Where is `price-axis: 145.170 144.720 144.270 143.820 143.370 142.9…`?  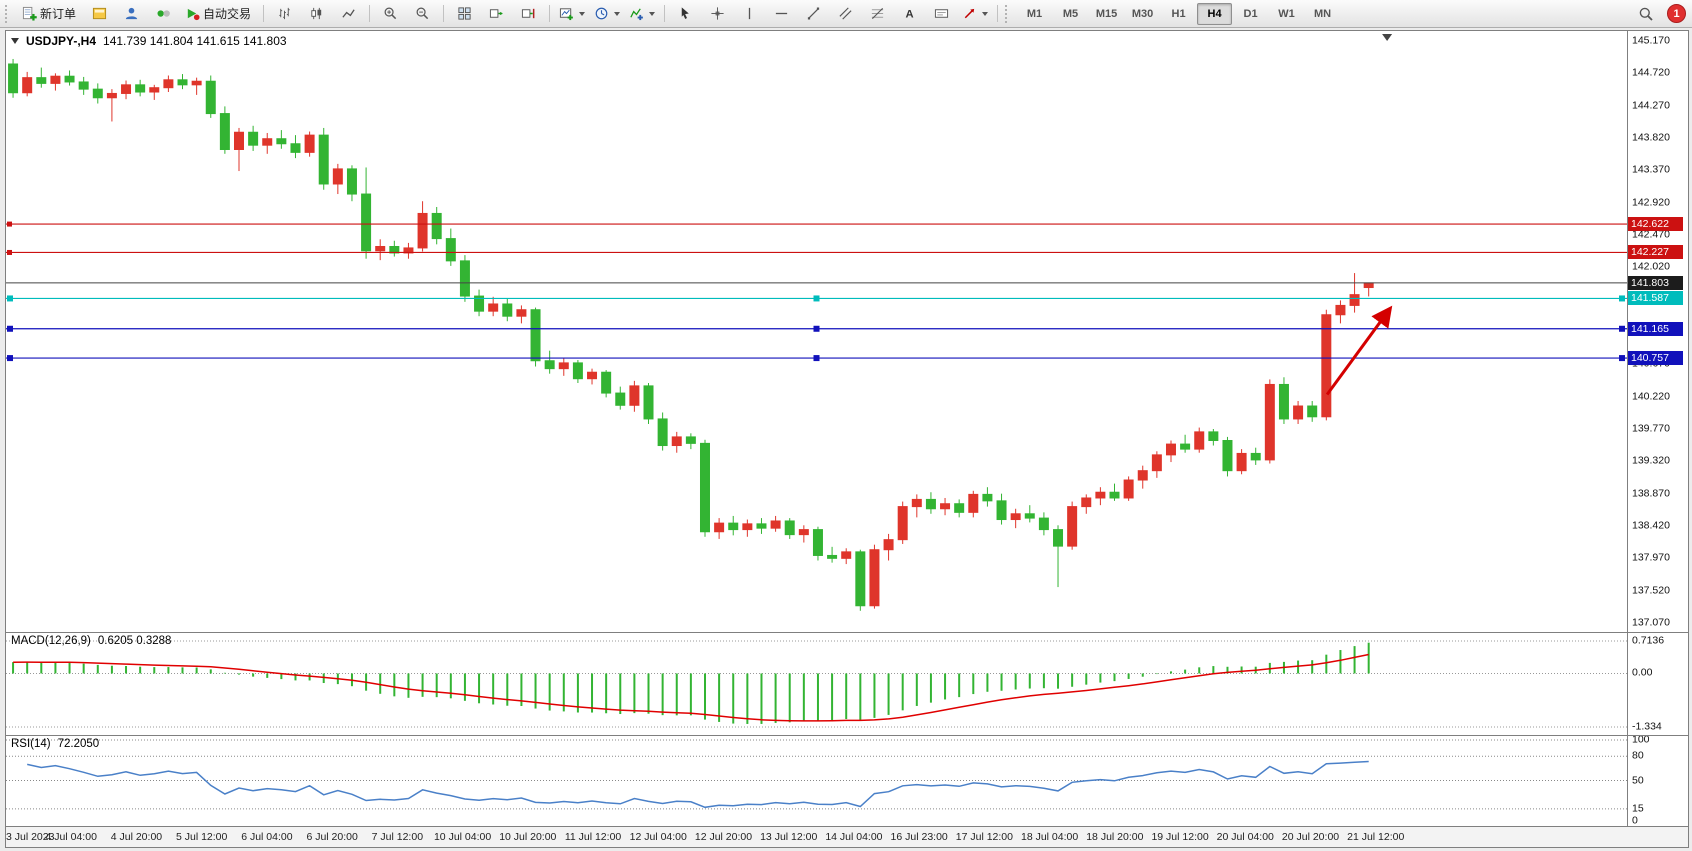 price-axis: 145.170 144.720 144.270 143.820 143.370 142.9… is located at coordinates (1657, 331).